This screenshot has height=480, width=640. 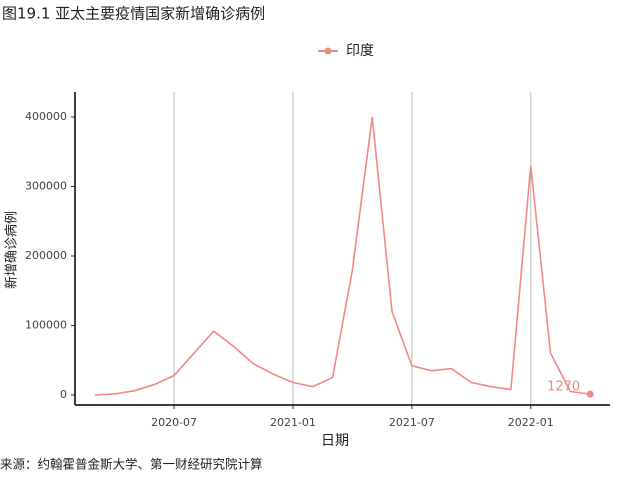 What do you see at coordinates (293, 422) in the screenshot?
I see `x-tick-label: 2021-01` at bounding box center [293, 422].